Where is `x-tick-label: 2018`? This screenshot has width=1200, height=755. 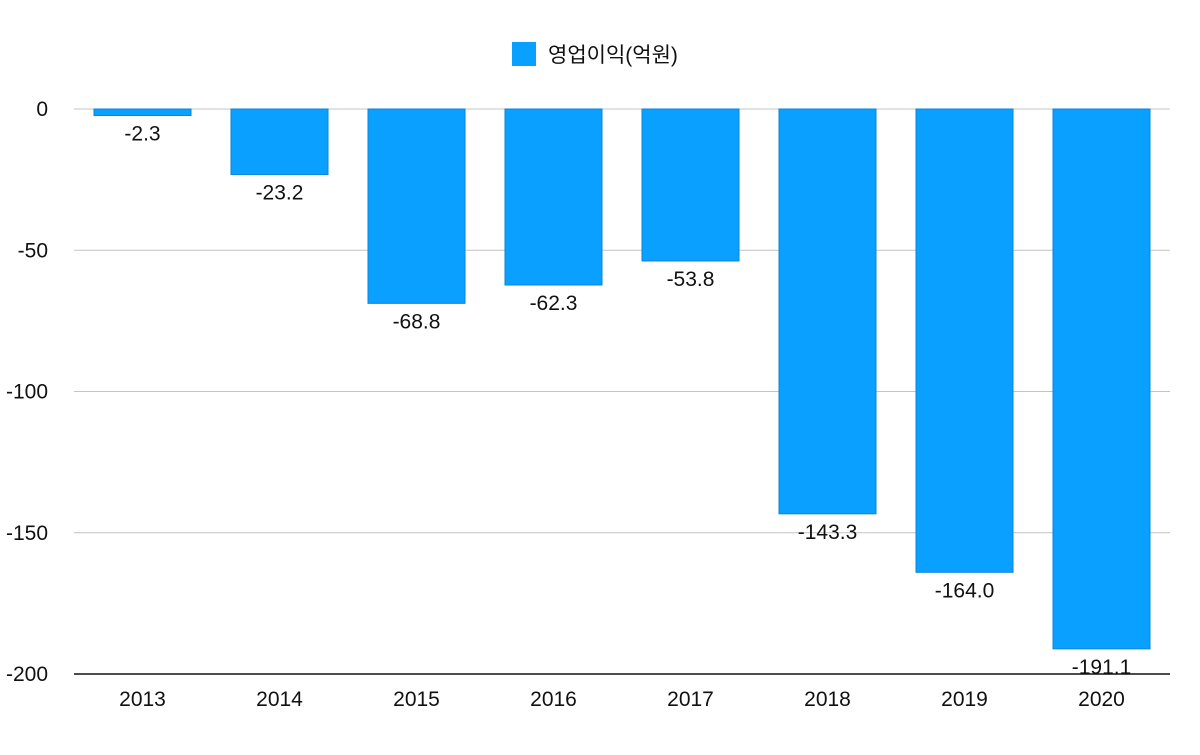
x-tick-label: 2018 is located at coordinates (827, 699).